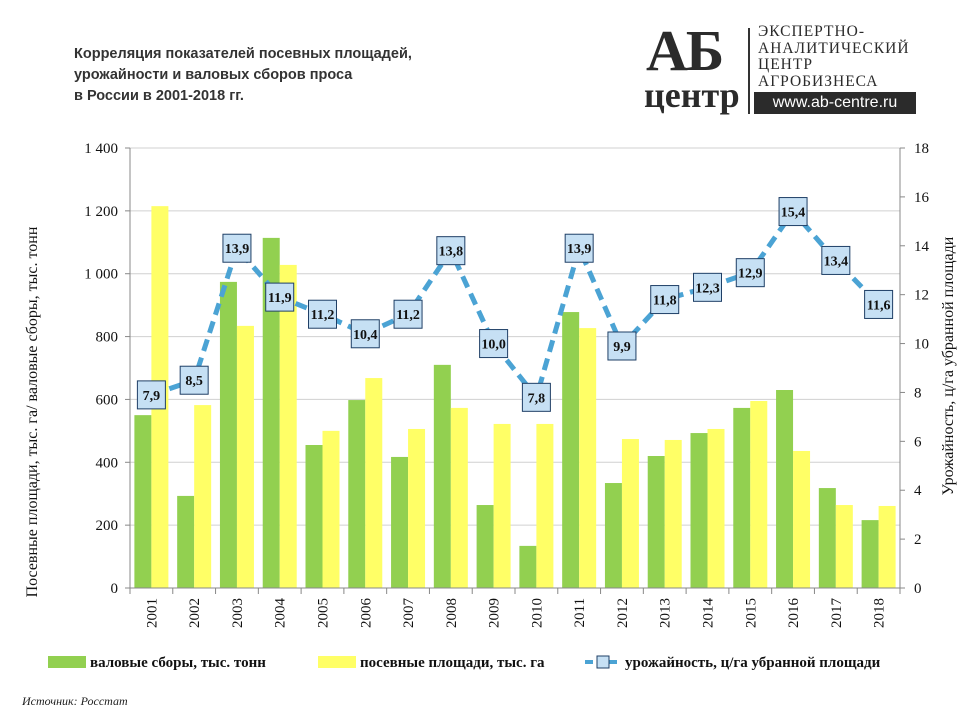  I want to click on title-line: в России в 2001-2018 гг., so click(159, 96).